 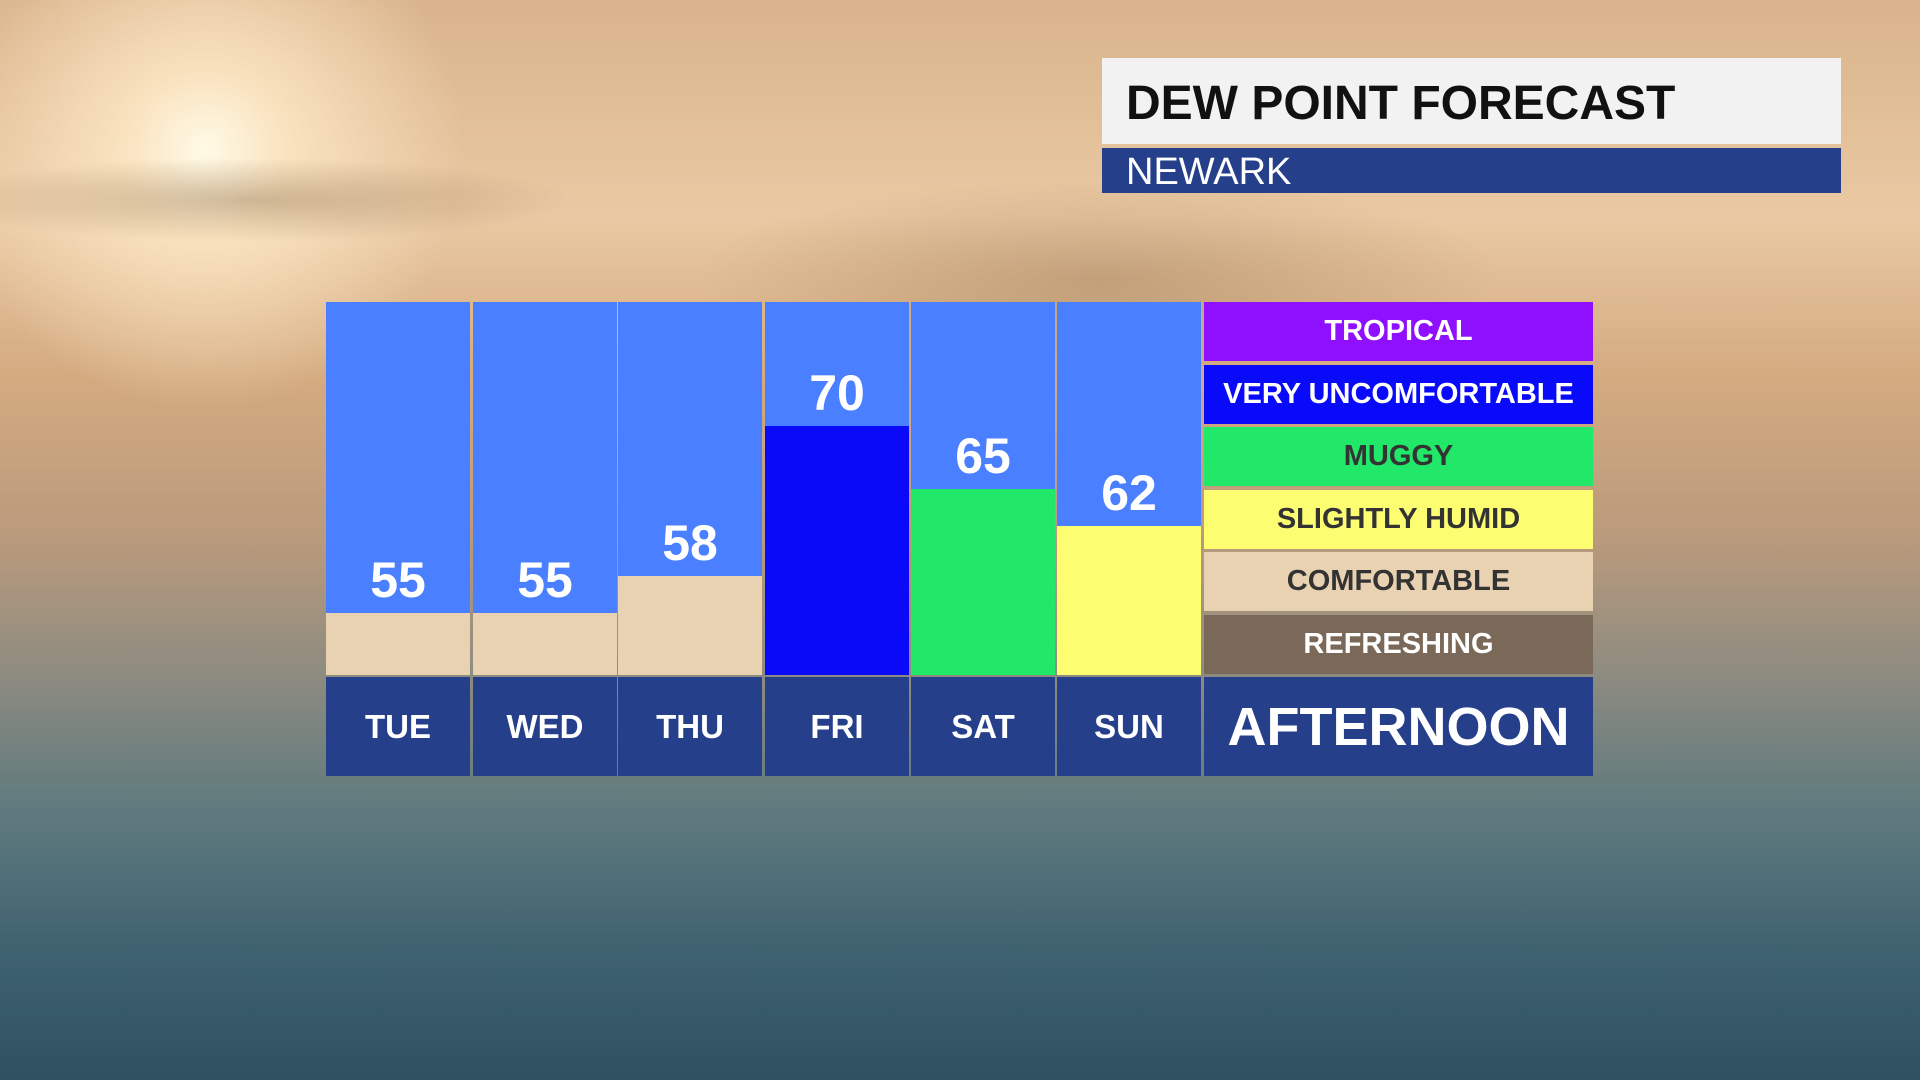 What do you see at coordinates (1129, 726) in the screenshot?
I see `day-label: SUN` at bounding box center [1129, 726].